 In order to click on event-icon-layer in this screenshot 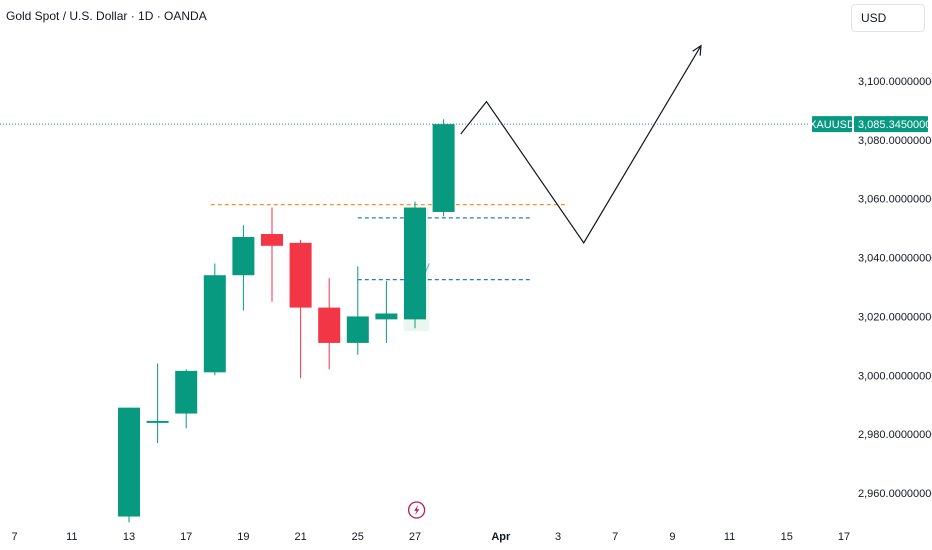, I will do `click(416, 510)`.